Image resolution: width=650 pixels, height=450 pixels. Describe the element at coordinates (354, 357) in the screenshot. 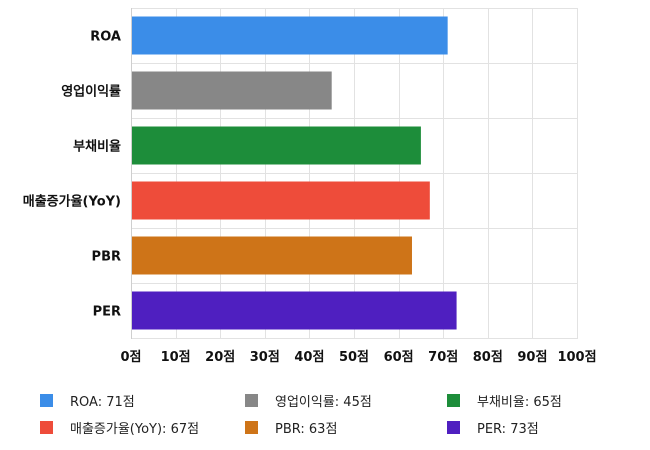

I see `x-tick-label: 50점` at that location.